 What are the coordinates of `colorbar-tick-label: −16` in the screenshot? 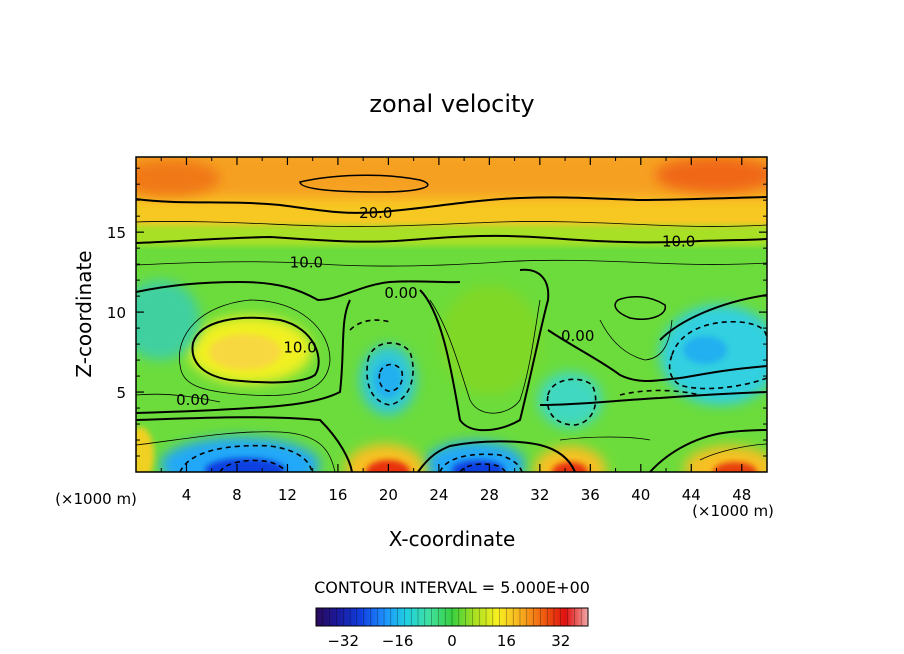 It's located at (398, 641).